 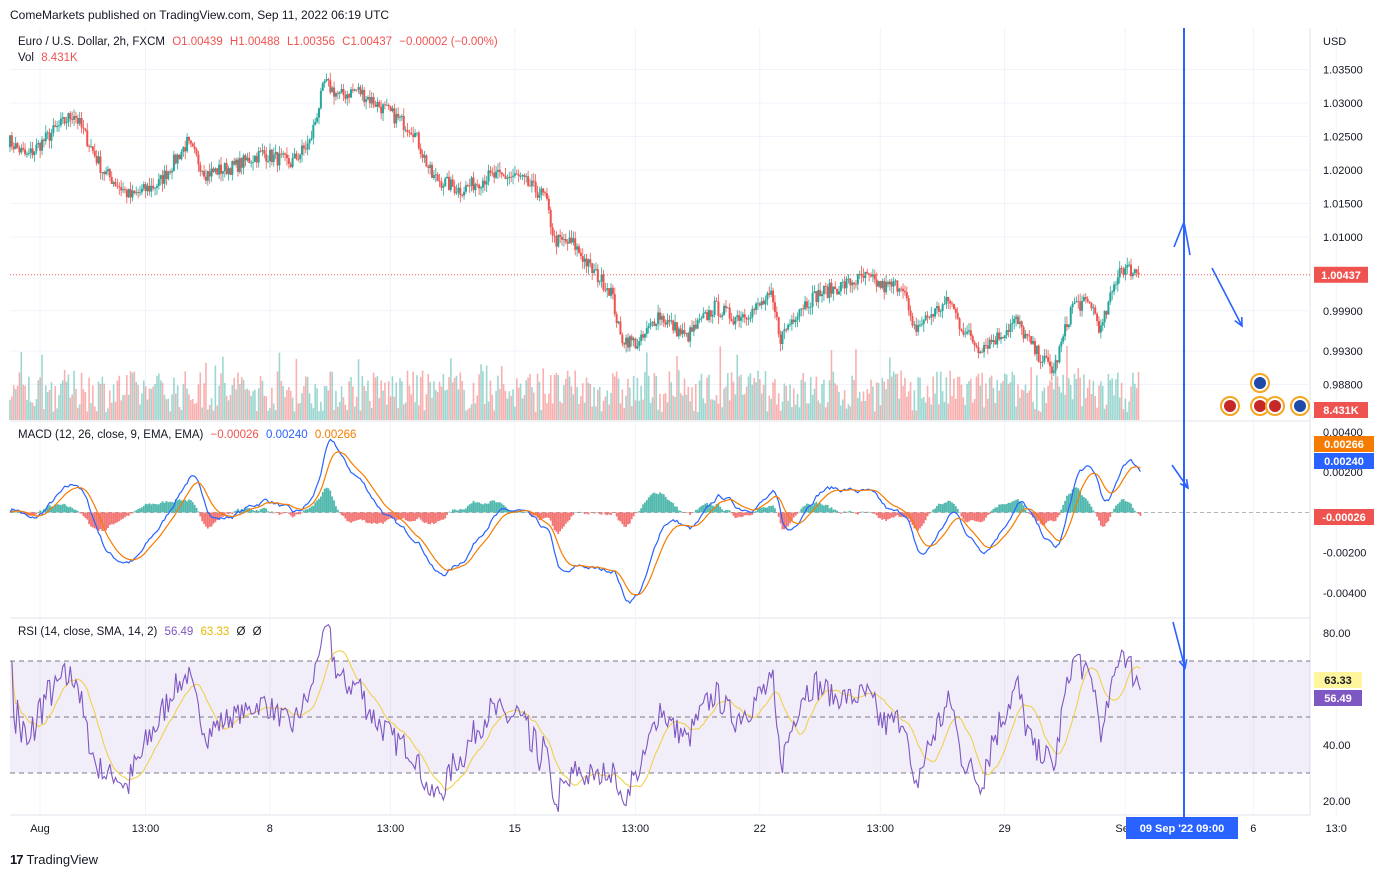 I want to click on eu-flag-icon, so click(x=1300, y=406).